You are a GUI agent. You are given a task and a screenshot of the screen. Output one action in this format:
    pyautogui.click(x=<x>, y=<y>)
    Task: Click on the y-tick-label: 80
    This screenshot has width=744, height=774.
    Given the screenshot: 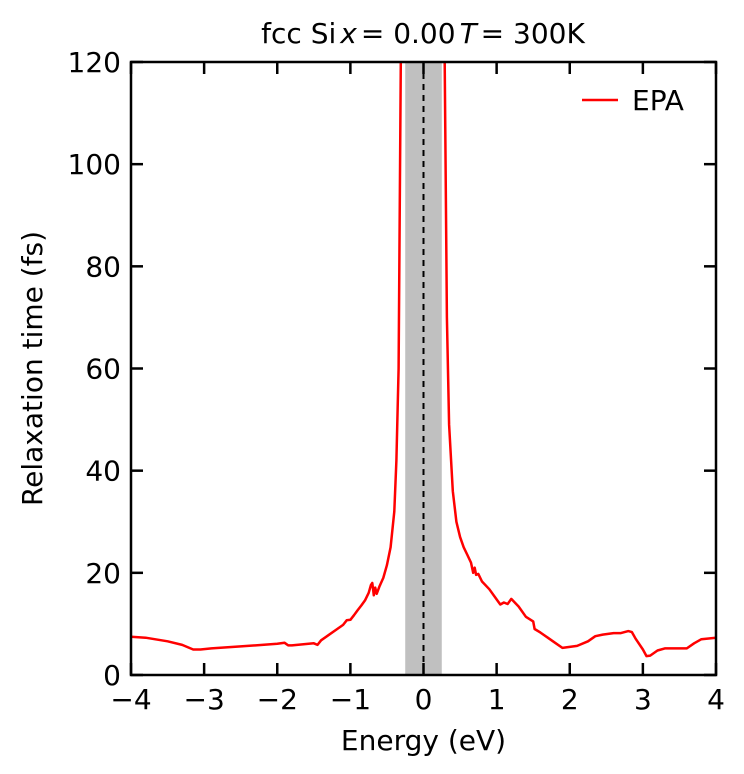 What is the action you would take?
    pyautogui.click(x=103, y=266)
    